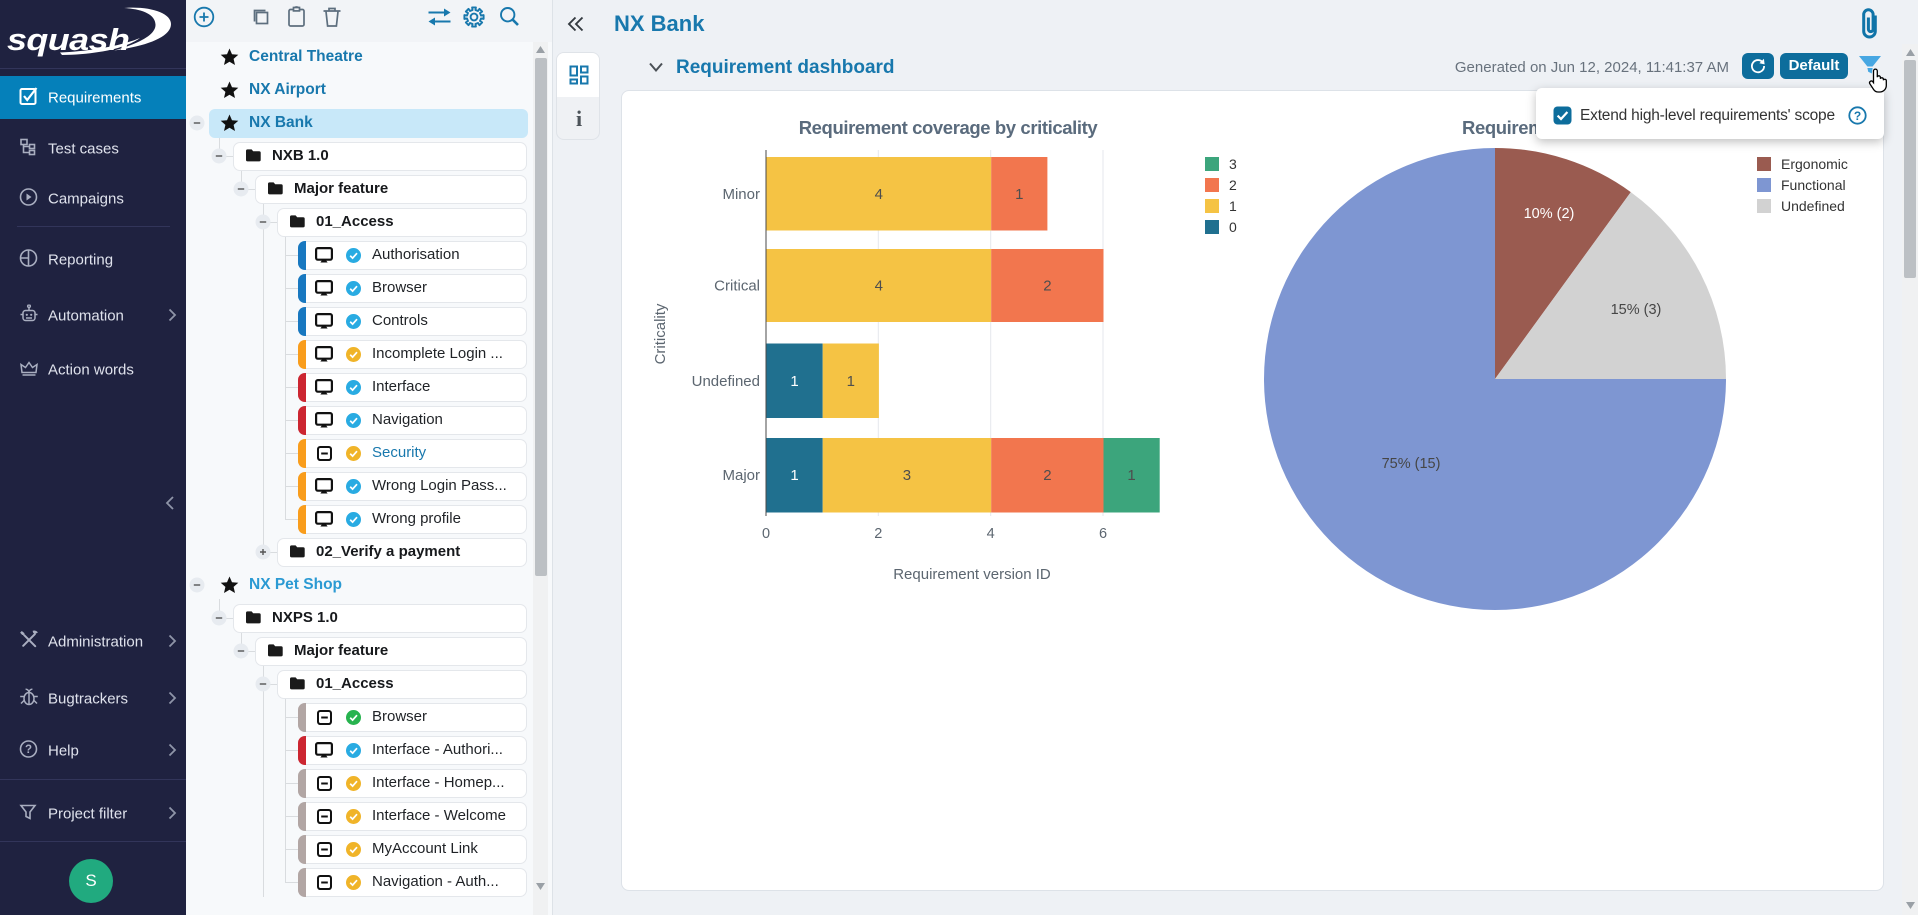 The height and width of the screenshot is (915, 1918). I want to click on svg-text: Ergonomic, so click(1814, 164).